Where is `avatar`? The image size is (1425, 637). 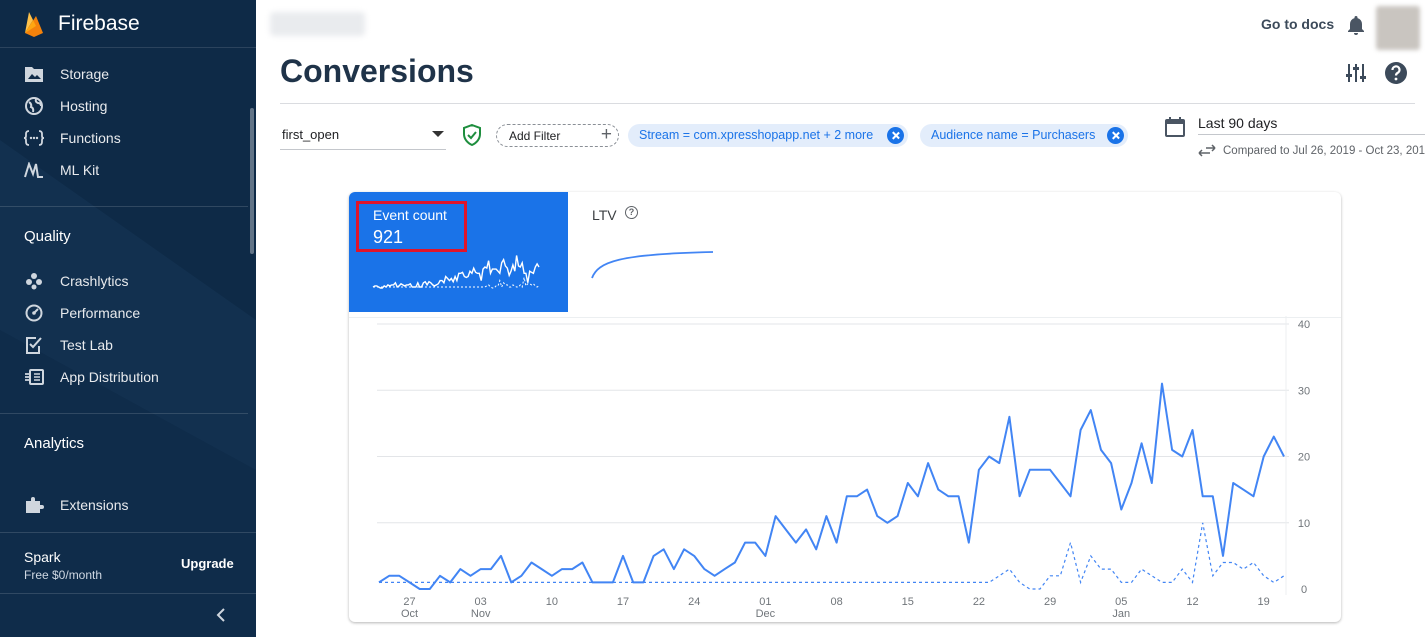 avatar is located at coordinates (1398, 28).